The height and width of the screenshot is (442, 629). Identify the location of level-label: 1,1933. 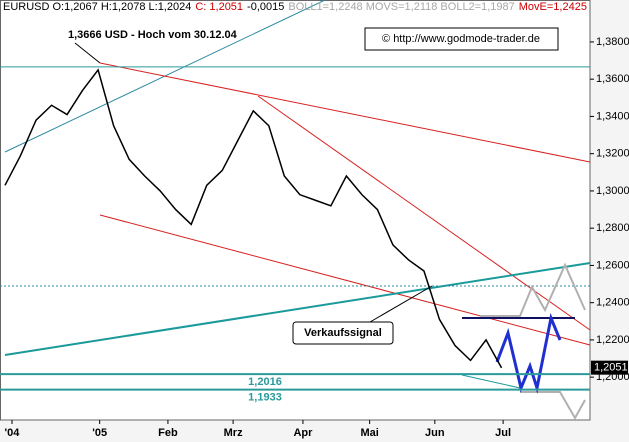
(265, 398).